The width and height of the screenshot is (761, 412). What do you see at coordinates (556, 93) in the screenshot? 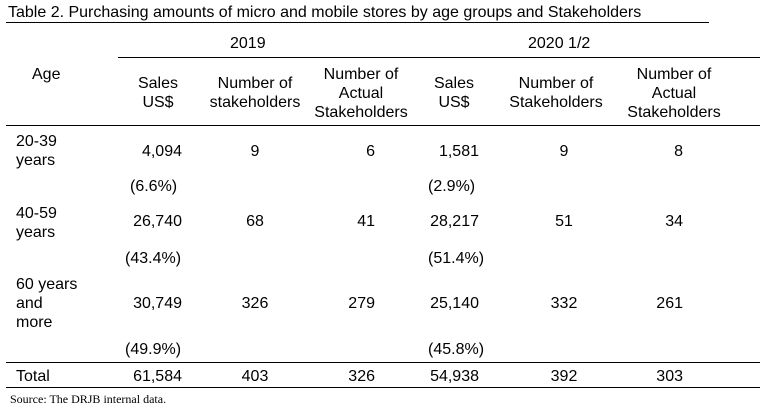
I see `col-header-stakeholders-2020: Number of Stakeholders` at bounding box center [556, 93].